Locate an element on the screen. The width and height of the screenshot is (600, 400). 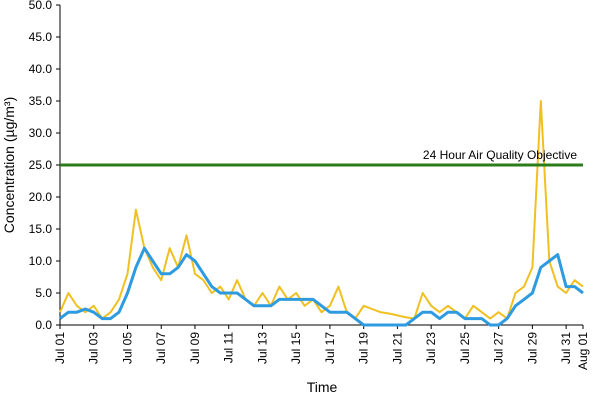
y-tick-label: 20.0 is located at coordinates (41, 197).